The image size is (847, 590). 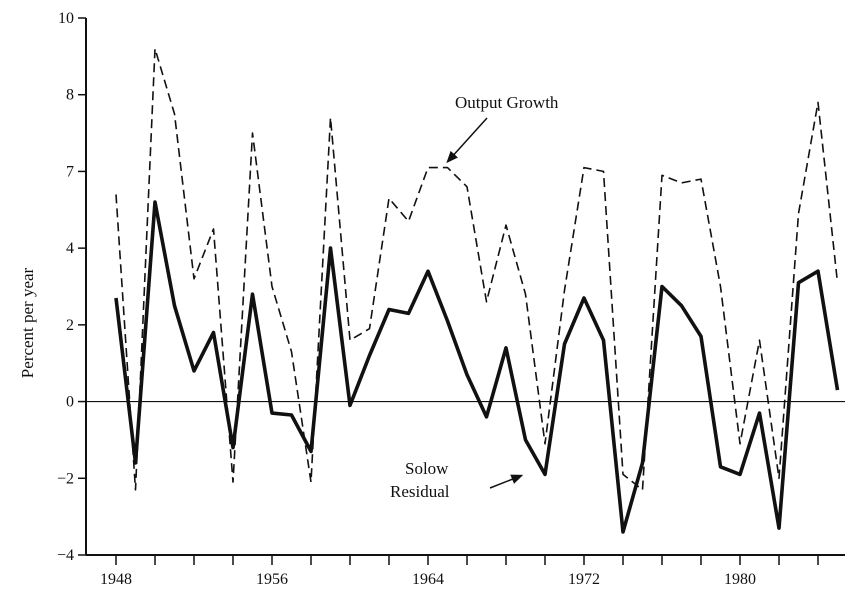 I want to click on y-tick-label: −2, so click(x=65, y=478).